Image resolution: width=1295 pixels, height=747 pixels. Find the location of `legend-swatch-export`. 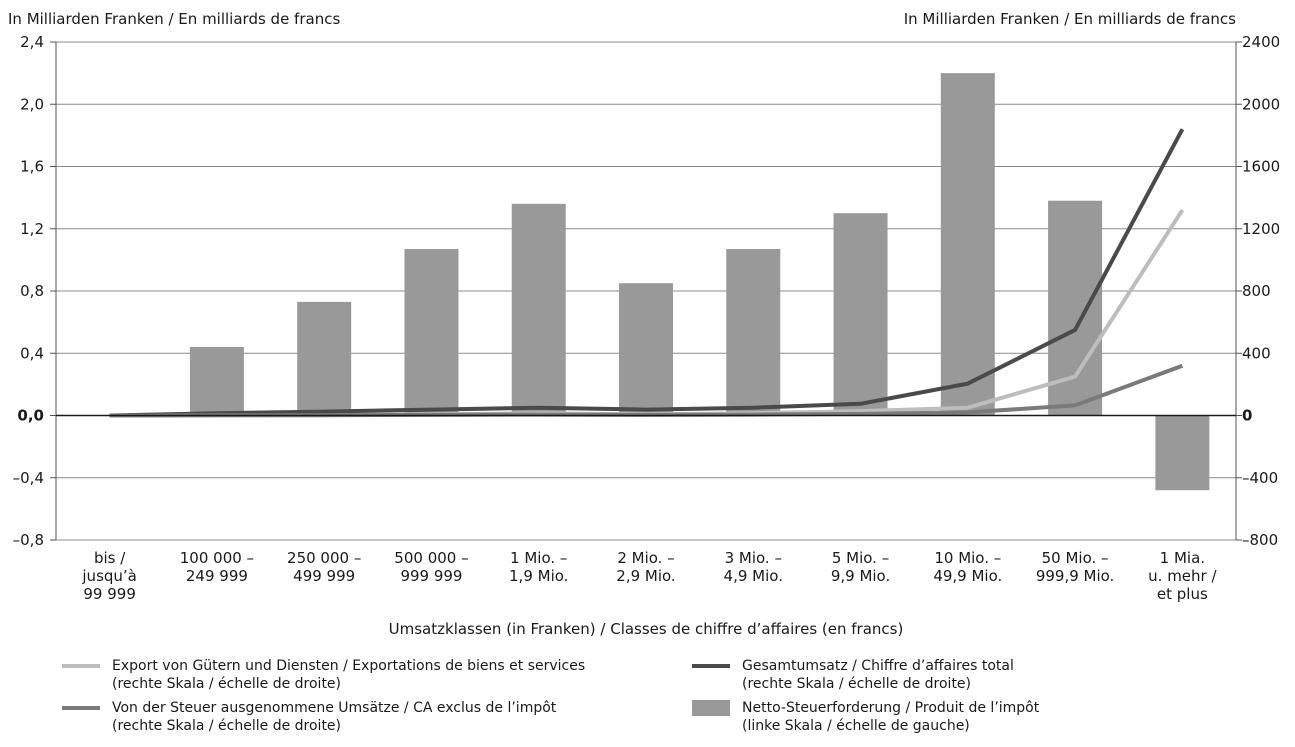

legend-swatch-export is located at coordinates (81, 666).